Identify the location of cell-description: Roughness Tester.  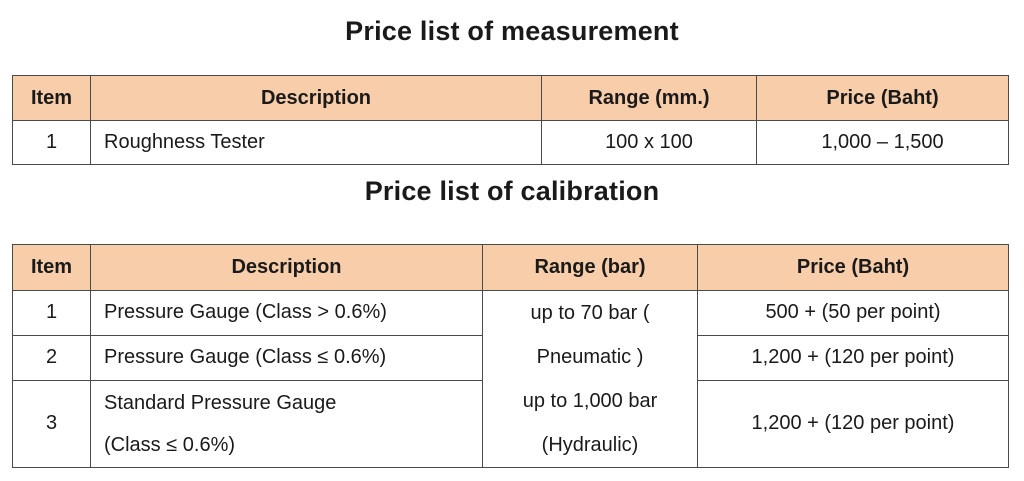
(316, 142).